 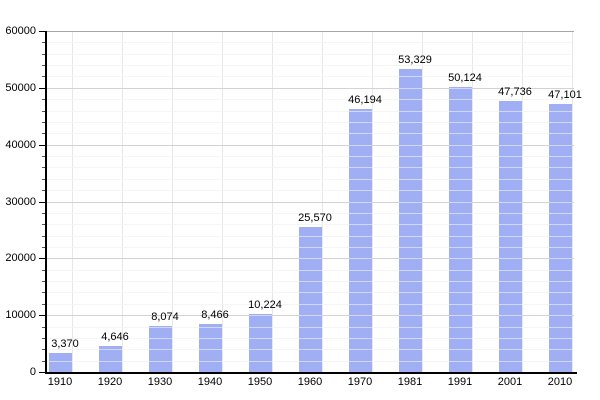 I want to click on x-tick-label: 1920, so click(x=110, y=382).